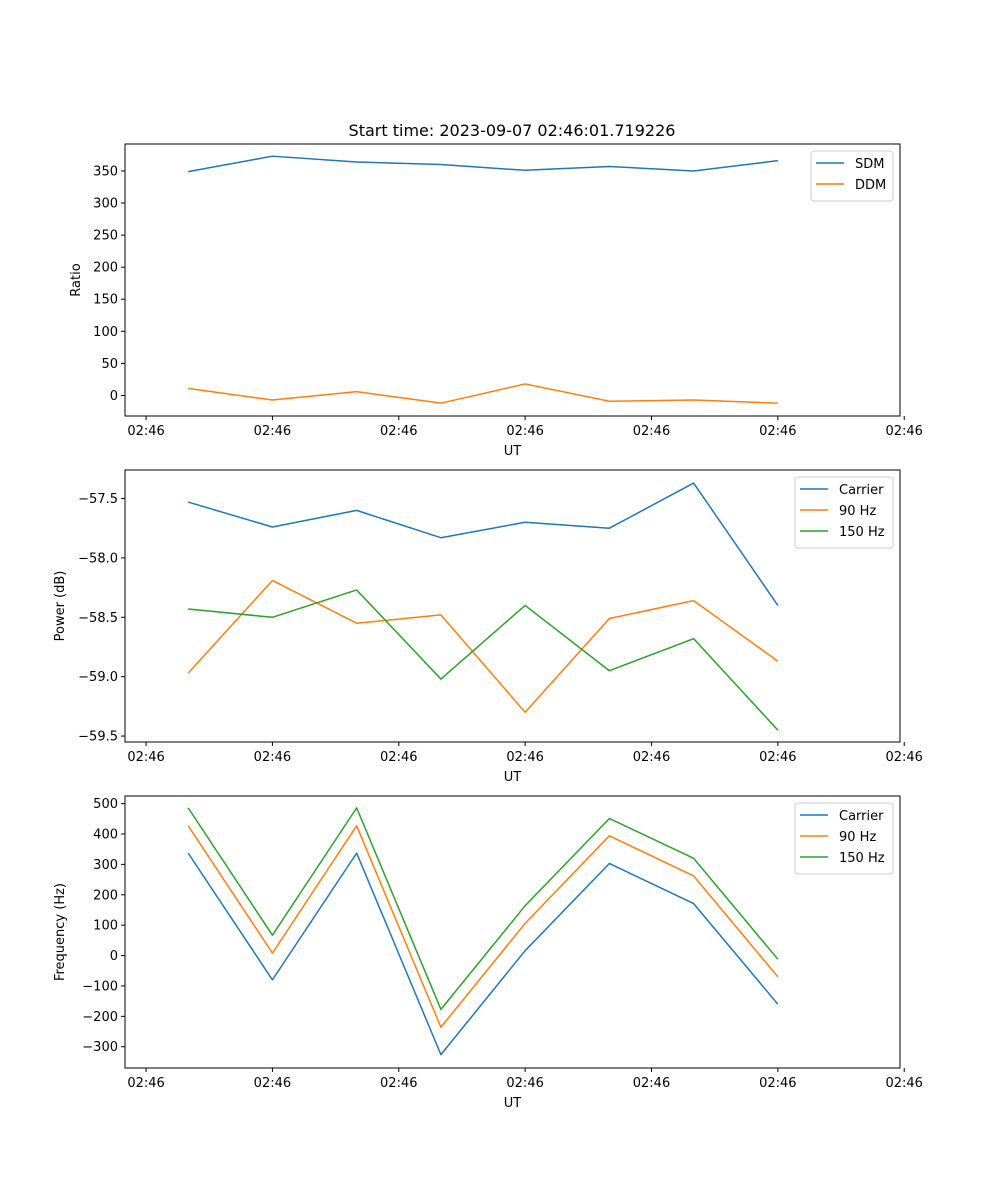  I want to click on y-axis-label: Ratio, so click(76, 279).